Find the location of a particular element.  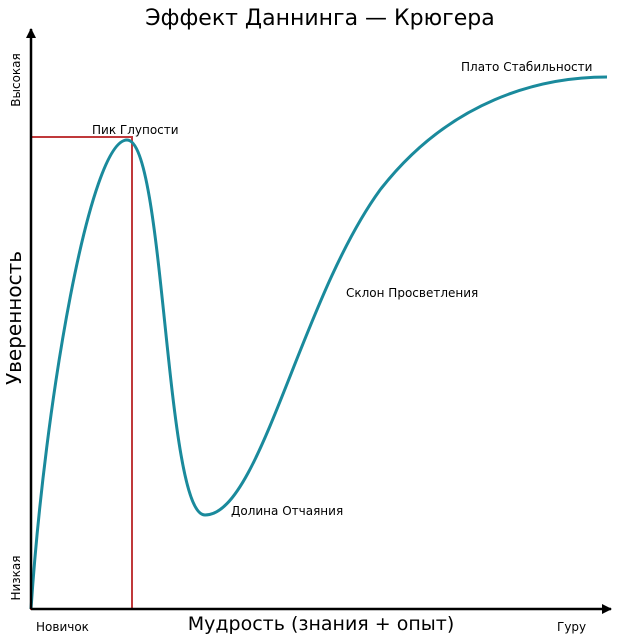

x-axis-label: Мудрость (знания + опыт) is located at coordinates (321, 624).